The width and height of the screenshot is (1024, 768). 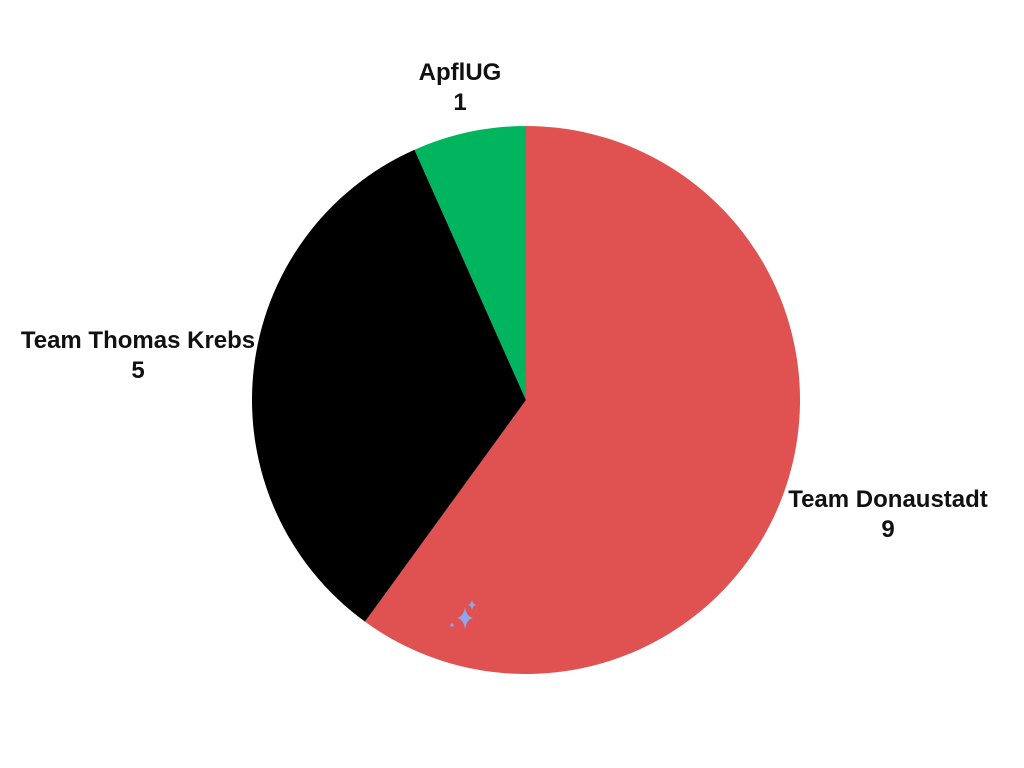 I want to click on slice-label-name: Team Donaustadt, so click(x=888, y=499).